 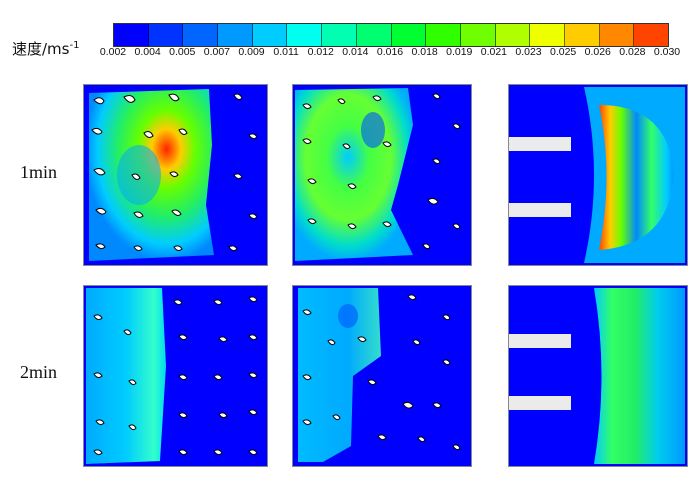 I want to click on colorbar-tick-label: 0.018, so click(x=424, y=52).